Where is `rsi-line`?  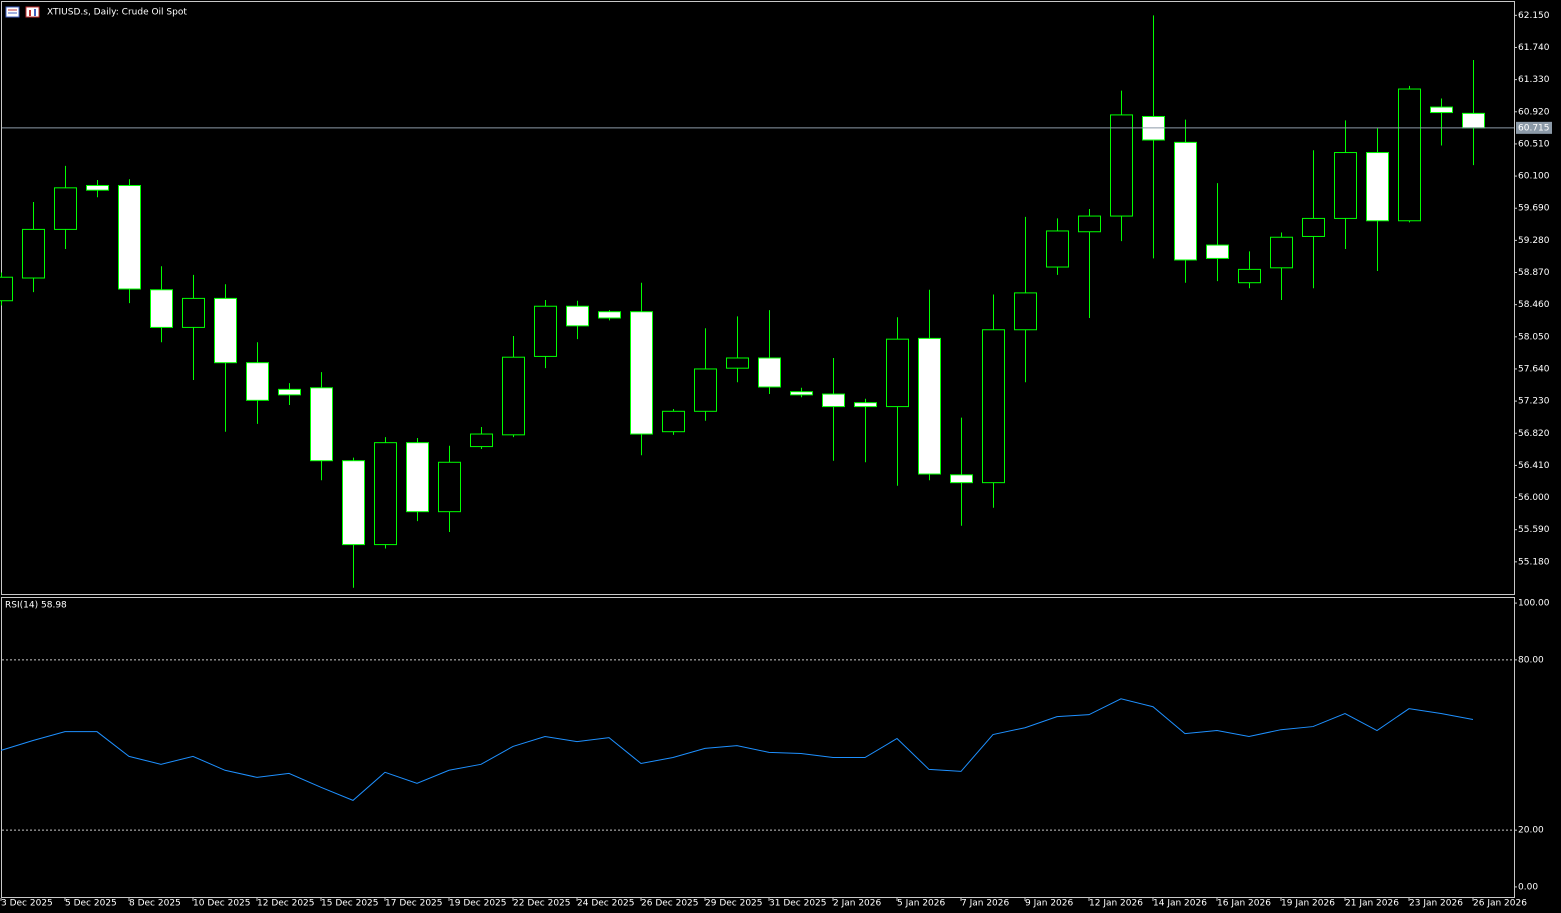 rsi-line is located at coordinates (737, 749).